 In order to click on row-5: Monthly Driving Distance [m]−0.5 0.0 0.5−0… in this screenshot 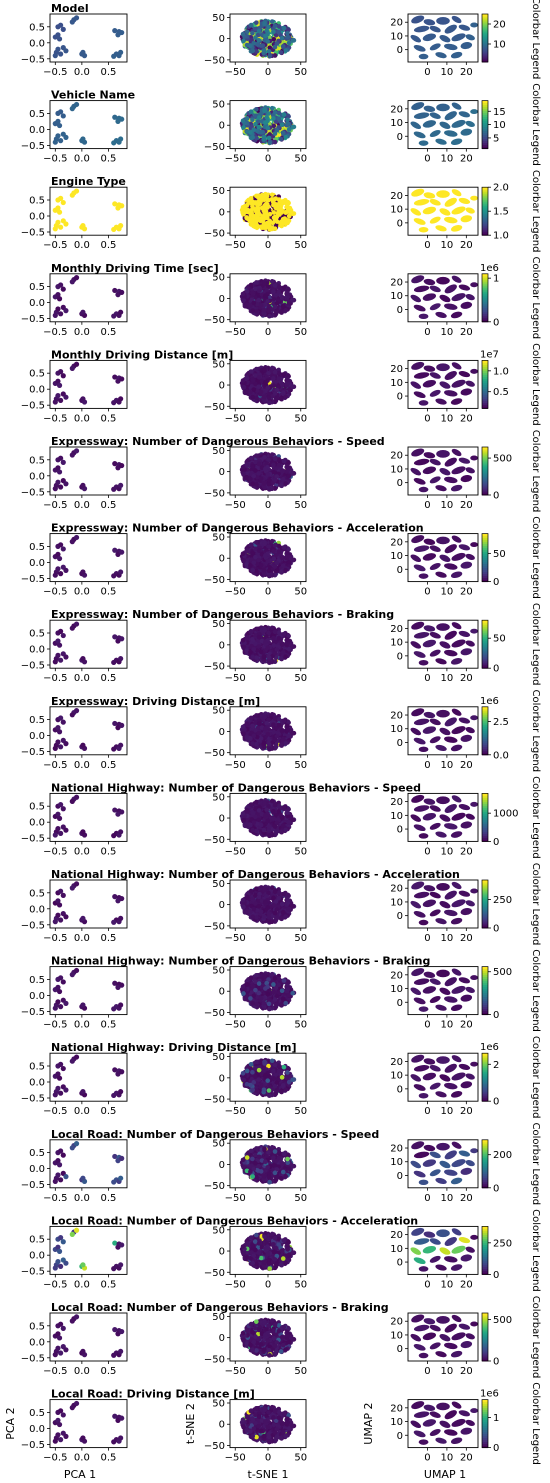, I will do `click(281, 384)`.